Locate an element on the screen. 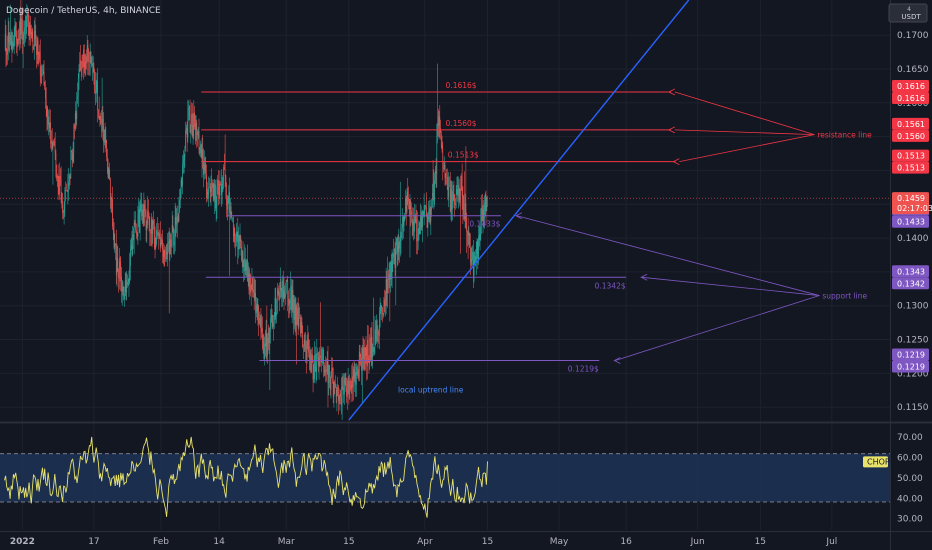 Image resolution: width=932 pixels, height=550 pixels. symbol-title: Dogecoin / TetherUS, 4h, BINANCE is located at coordinates (83, 11).